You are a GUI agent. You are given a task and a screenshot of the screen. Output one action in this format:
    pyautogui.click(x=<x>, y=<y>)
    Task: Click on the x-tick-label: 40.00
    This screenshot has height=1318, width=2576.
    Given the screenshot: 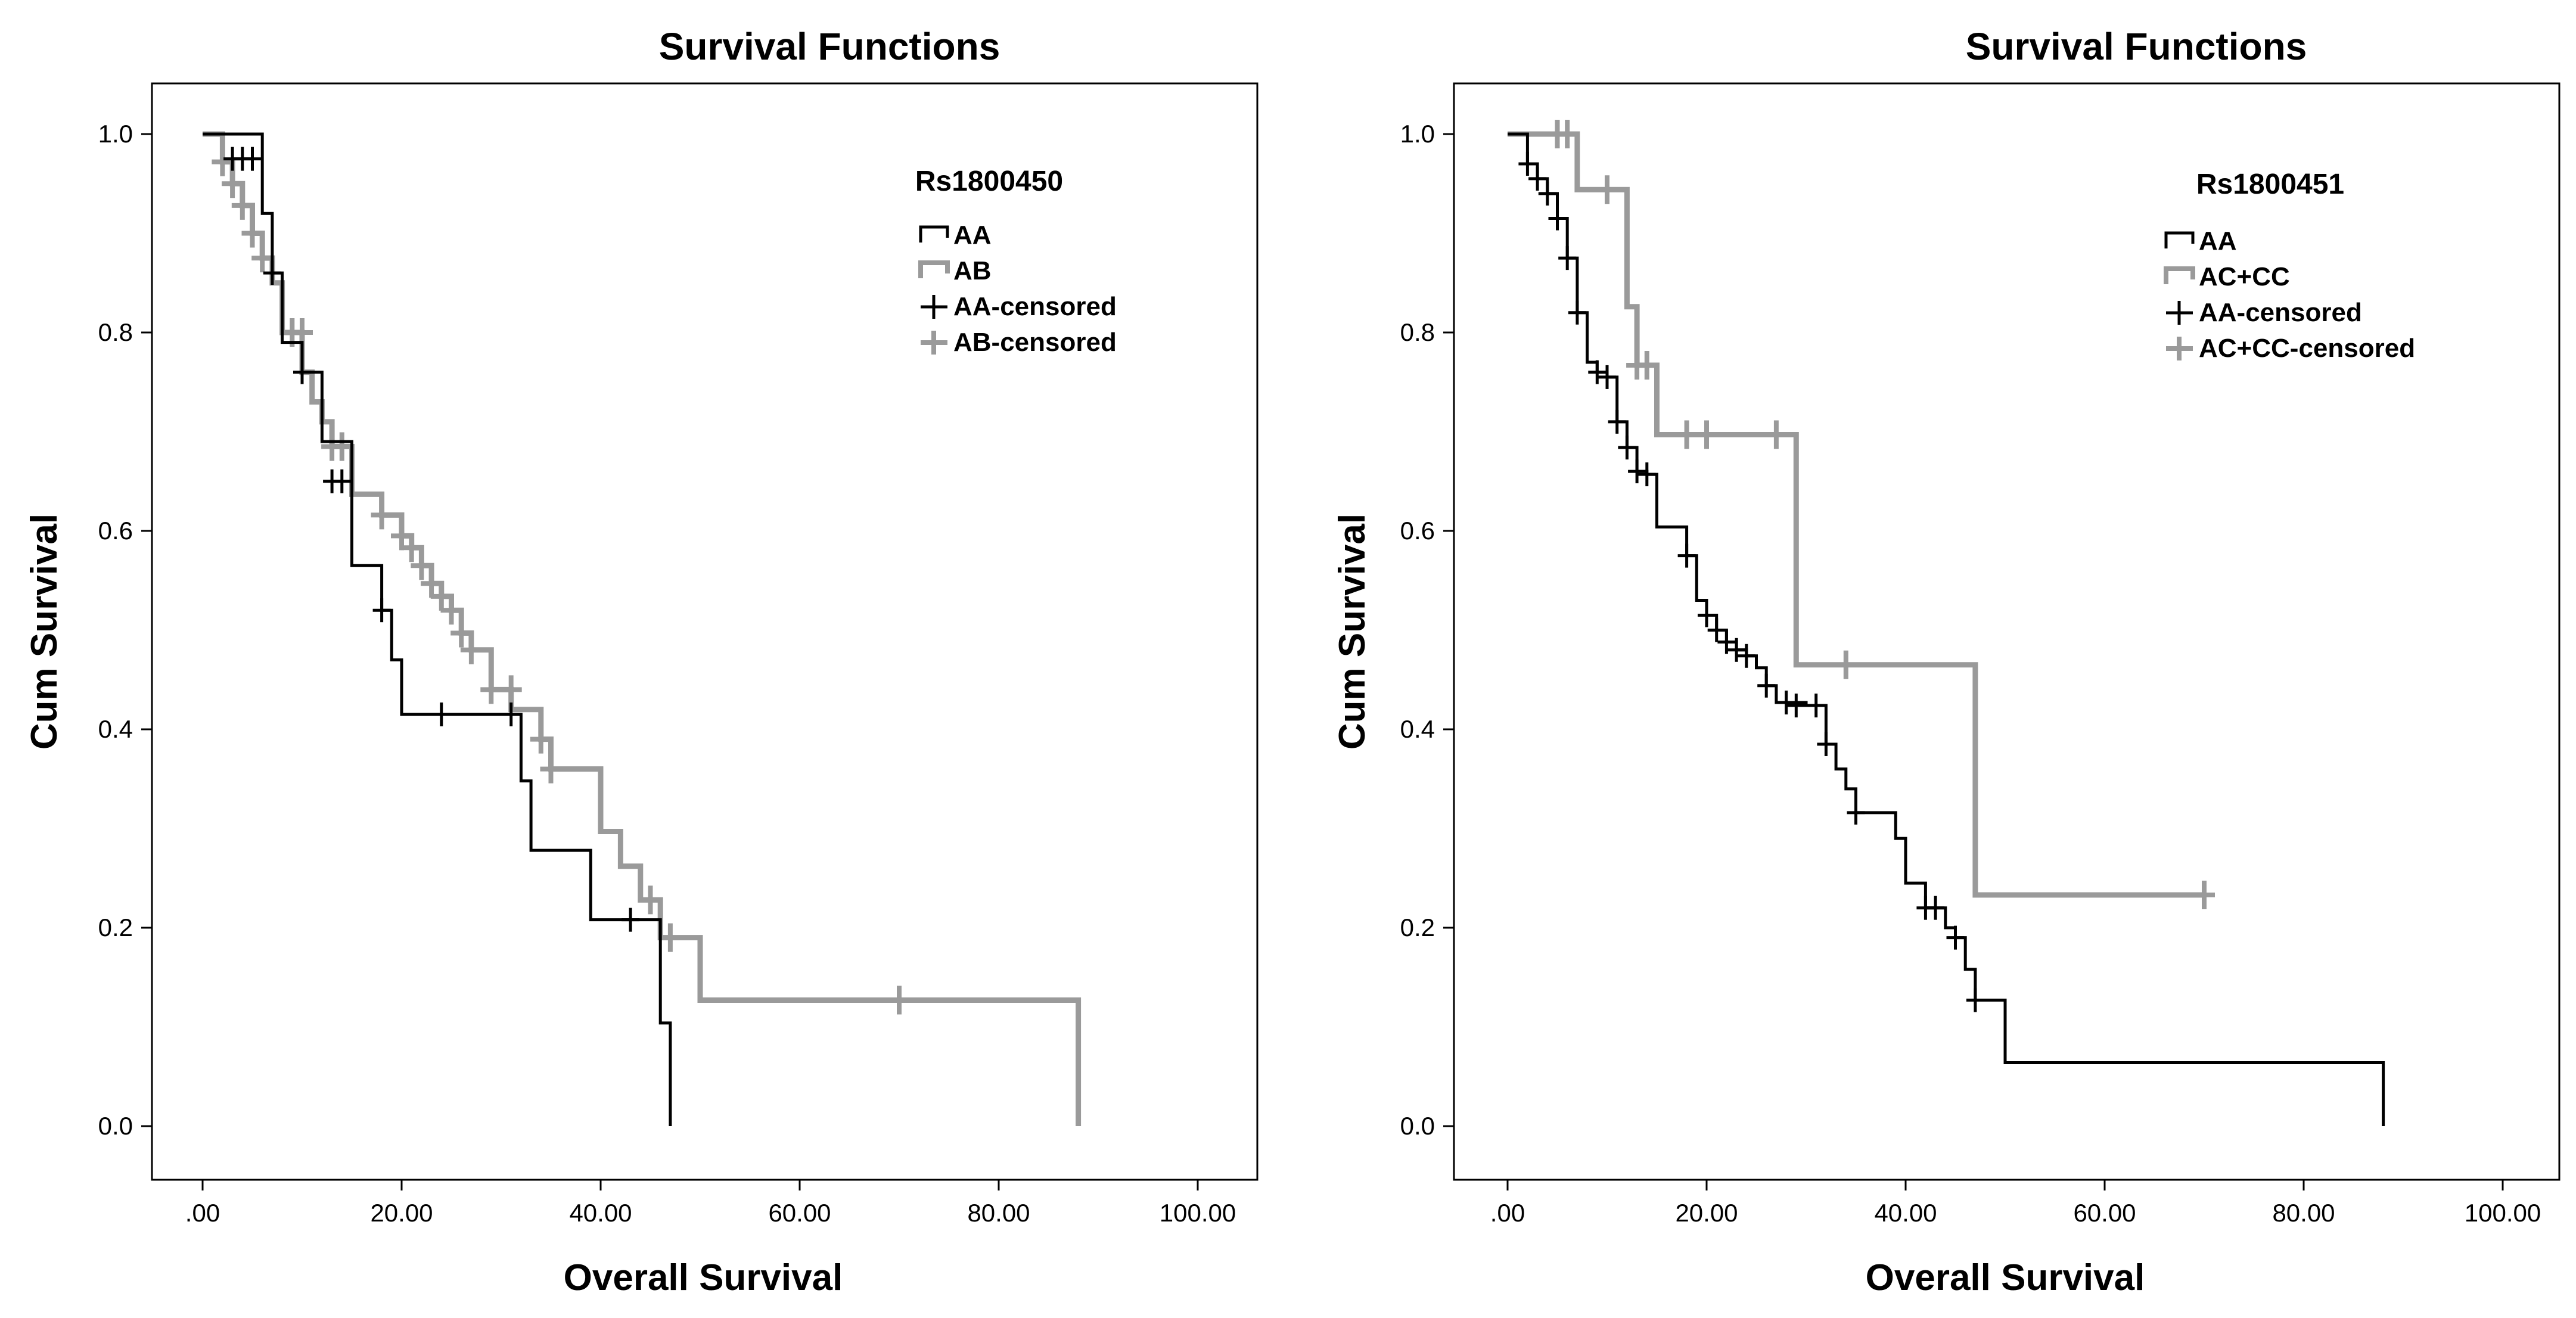 What is the action you would take?
    pyautogui.click(x=1905, y=1213)
    